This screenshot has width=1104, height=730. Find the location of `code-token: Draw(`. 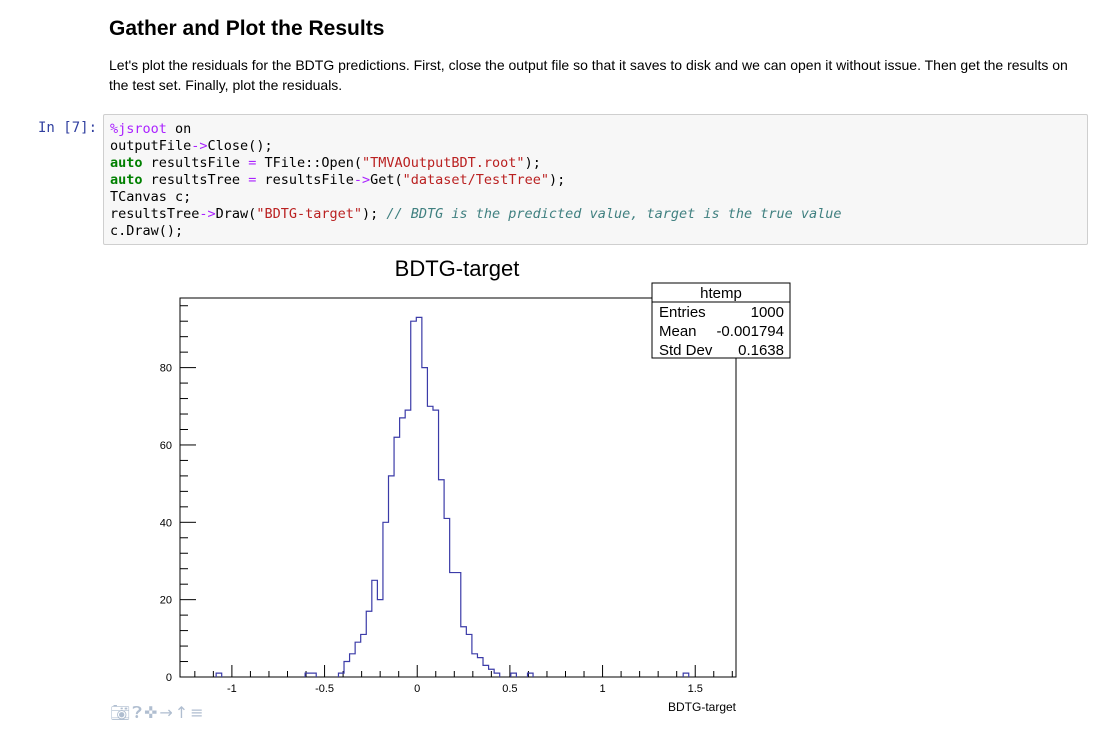

code-token: Draw( is located at coordinates (236, 214).